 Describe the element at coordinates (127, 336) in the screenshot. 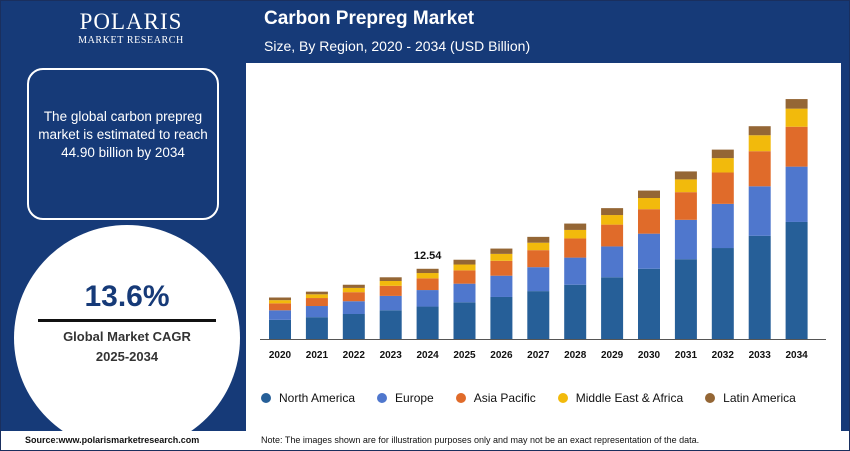

I see `cagr-label-line1: Global Market CAGR` at that location.